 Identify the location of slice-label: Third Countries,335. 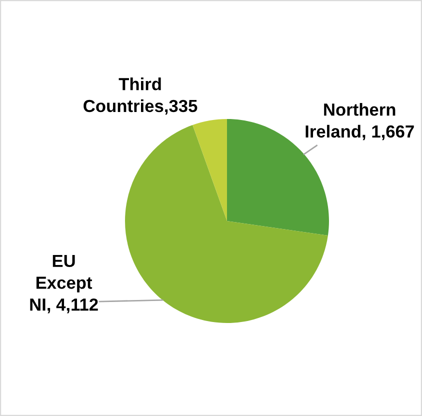
(141, 96).